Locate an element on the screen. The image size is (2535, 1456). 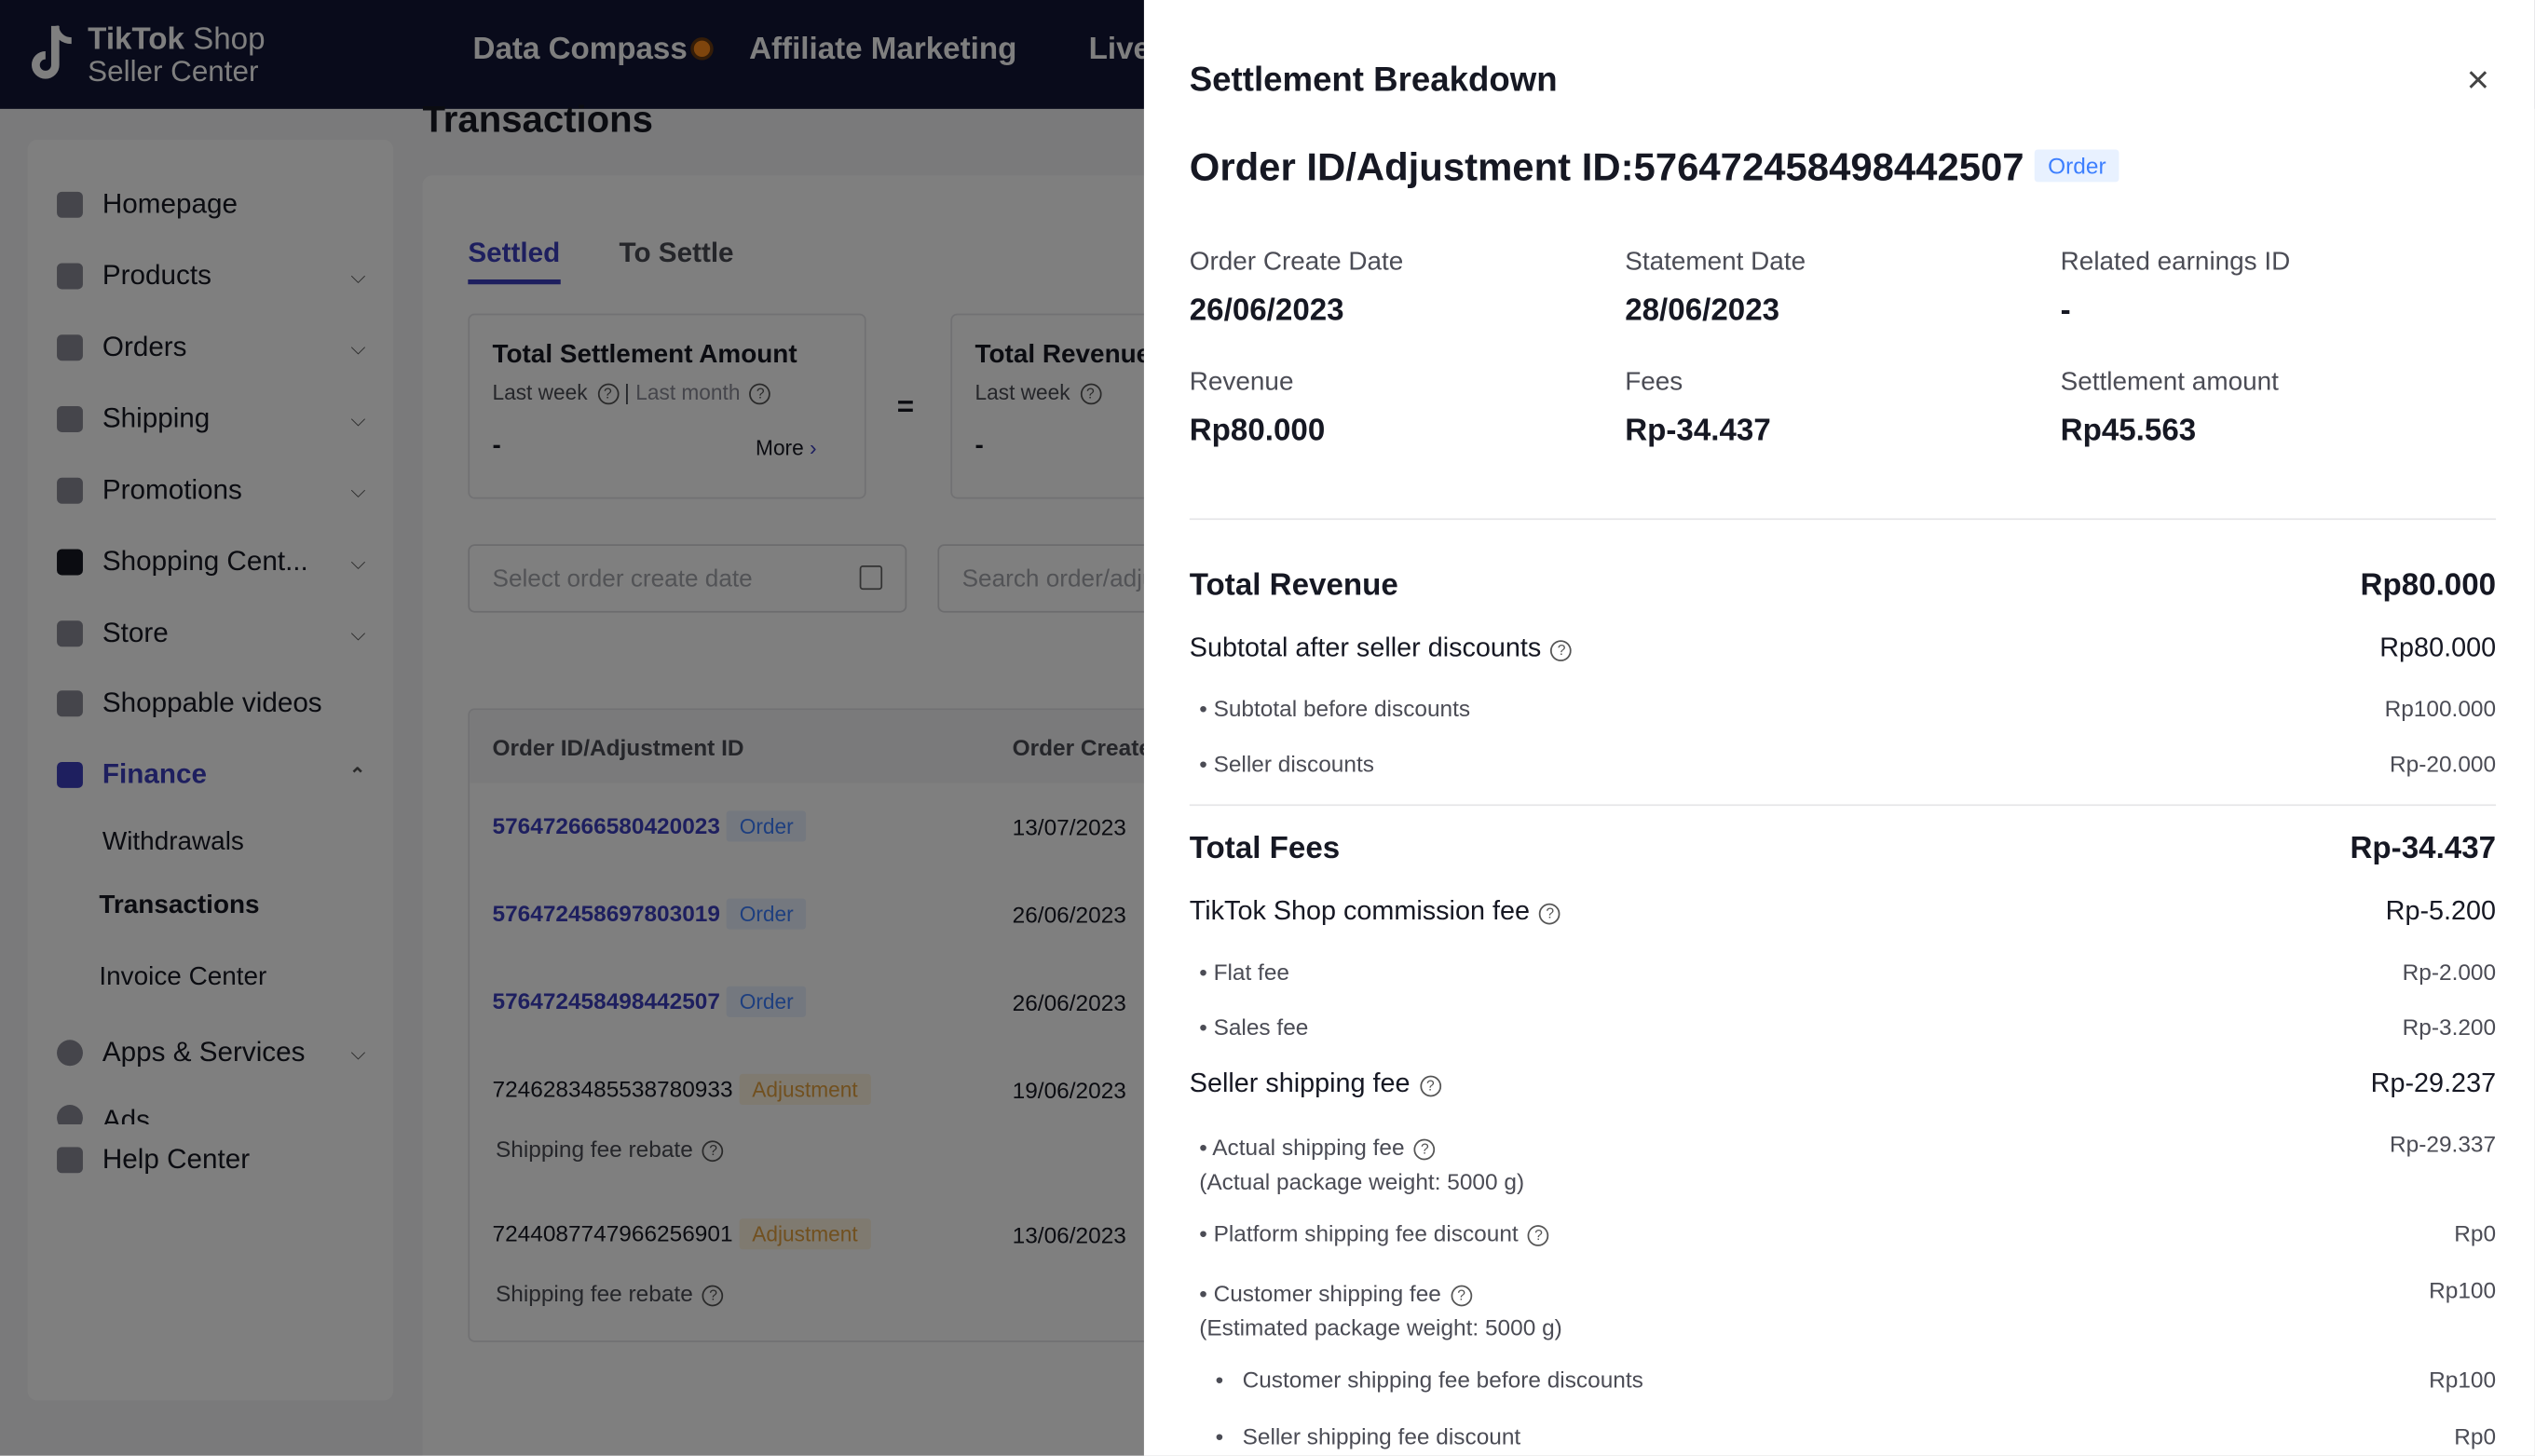
label: Sales fee is located at coordinates (1261, 1027).